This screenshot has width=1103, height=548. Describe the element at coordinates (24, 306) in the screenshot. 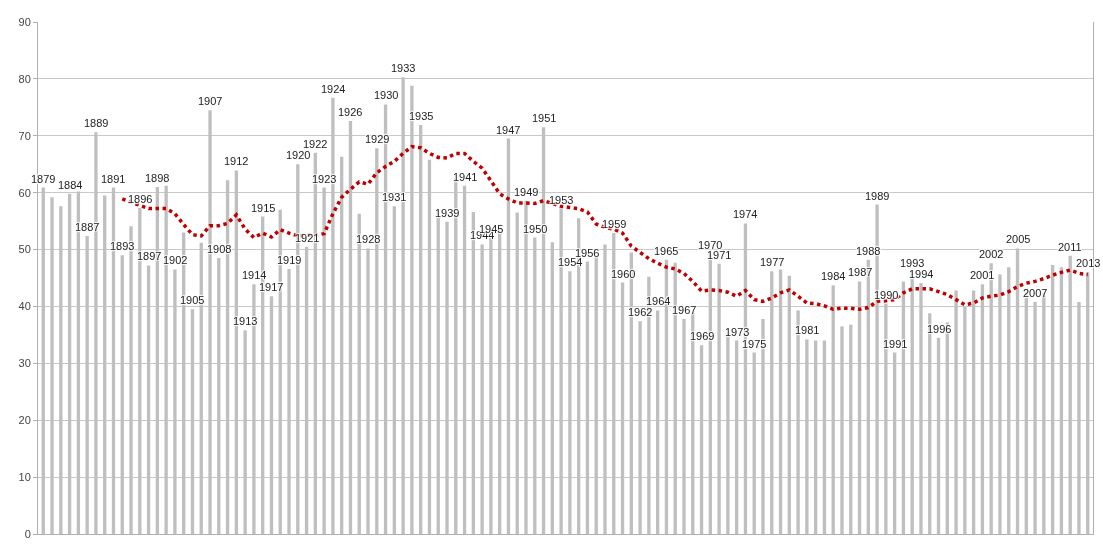

I see `y-tick-label: 40` at that location.